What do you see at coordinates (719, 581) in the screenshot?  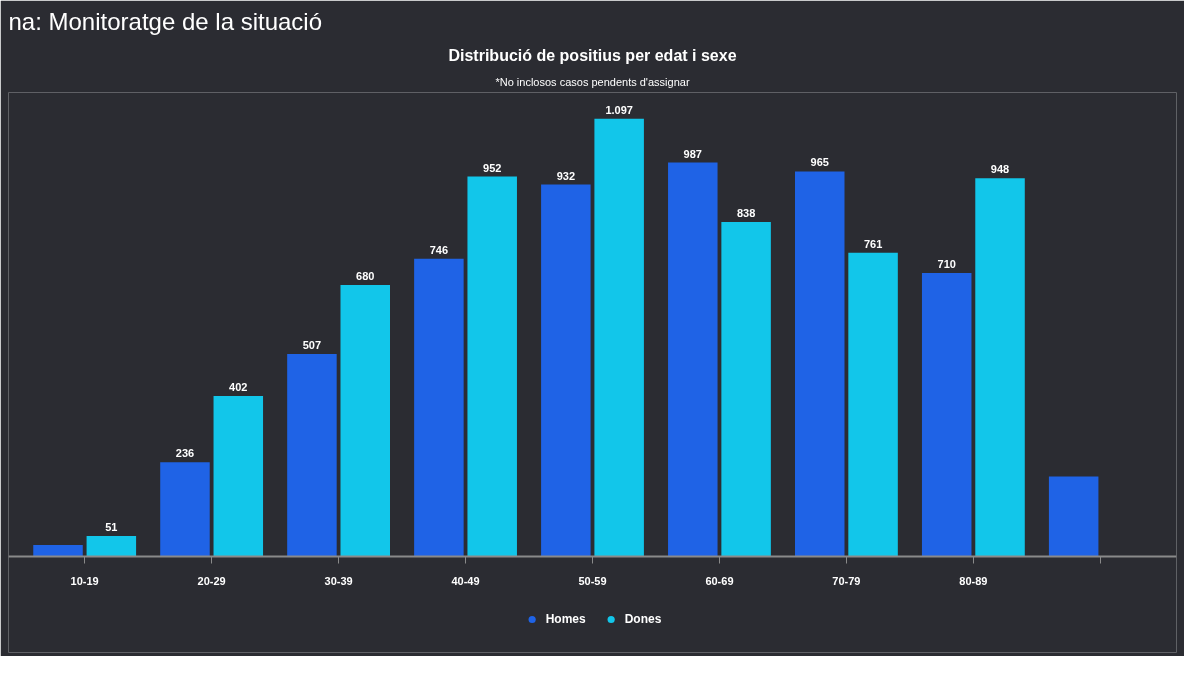 I see `x-tick-label: 60-69` at bounding box center [719, 581].